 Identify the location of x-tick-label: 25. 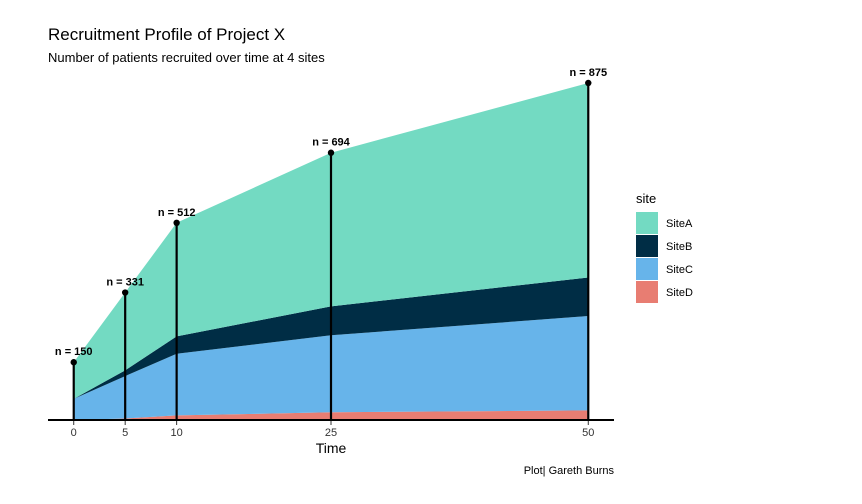
(331, 433).